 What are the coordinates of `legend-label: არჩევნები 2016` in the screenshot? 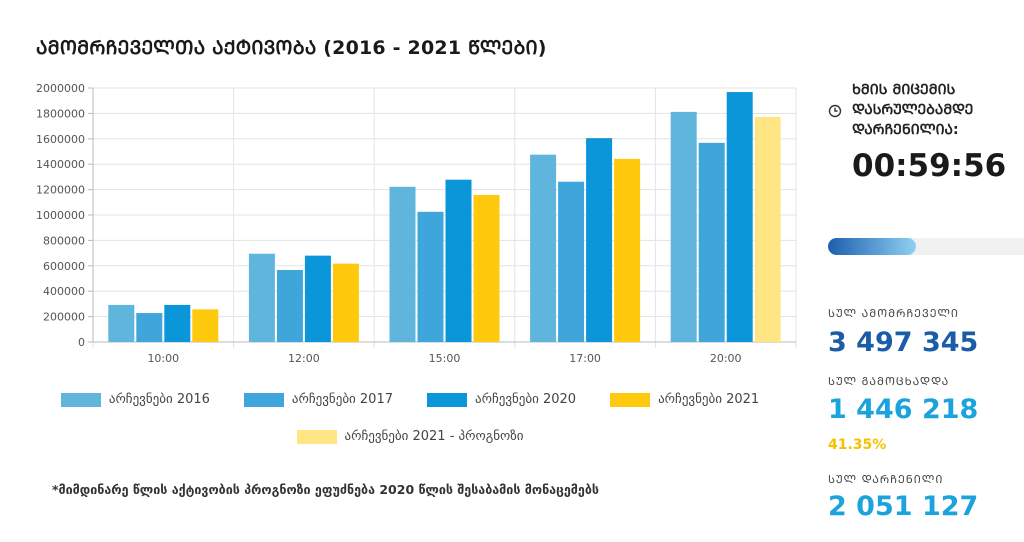 It's located at (159, 399).